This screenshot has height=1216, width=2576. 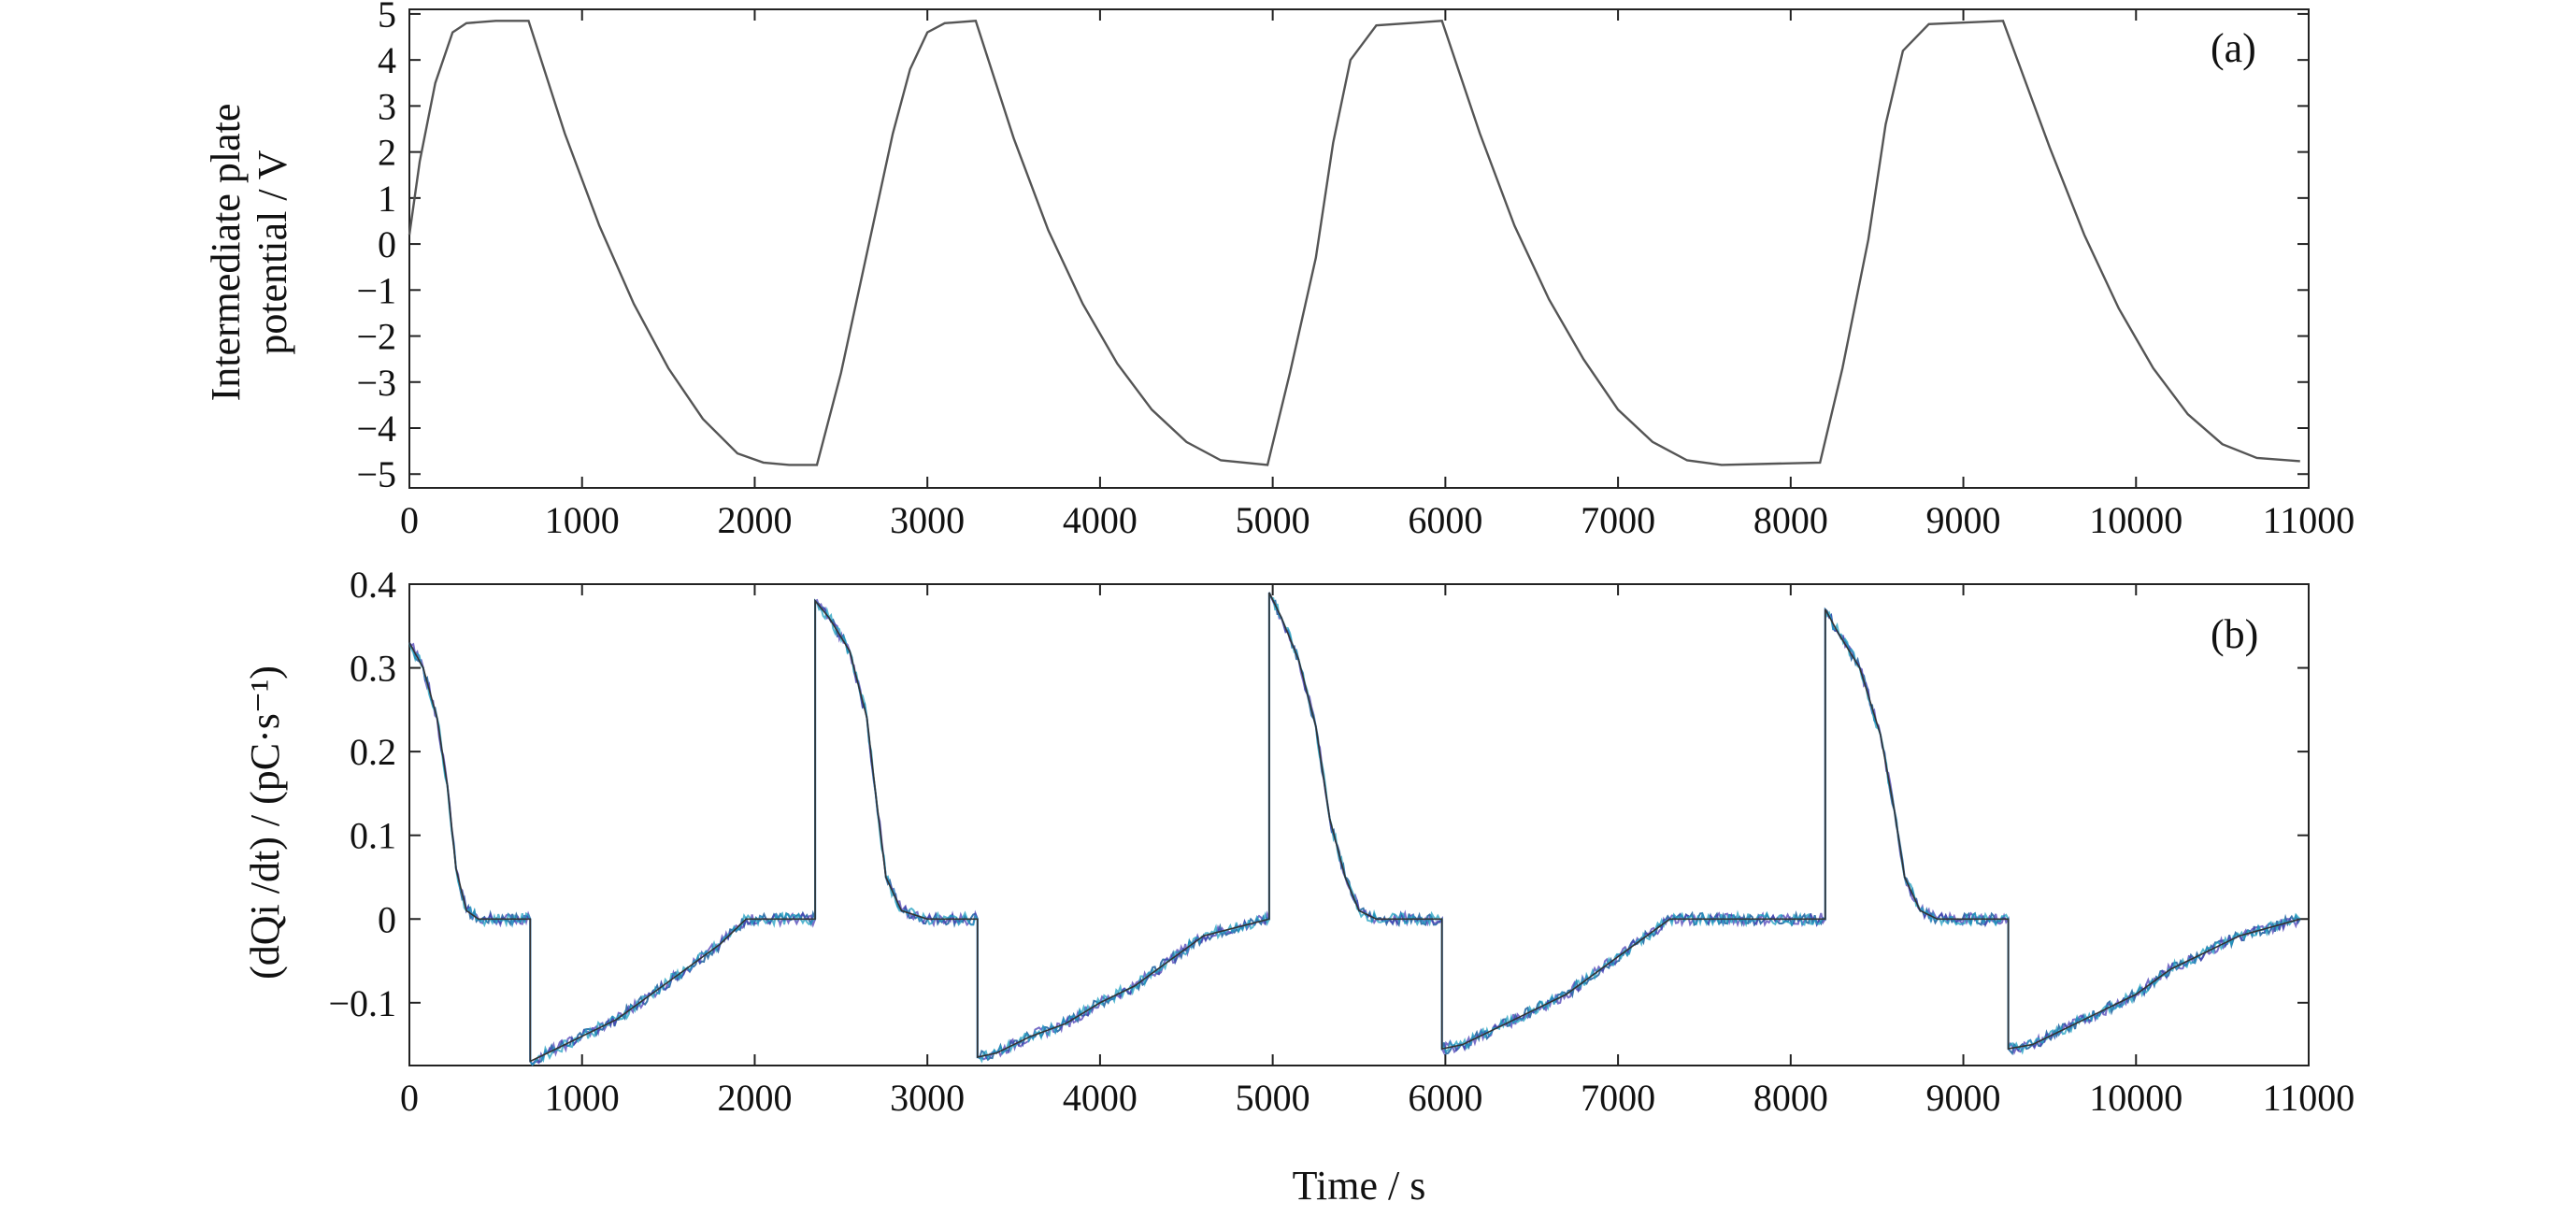 I want to click on panel-a-xtick-label: 0, so click(x=409, y=520).